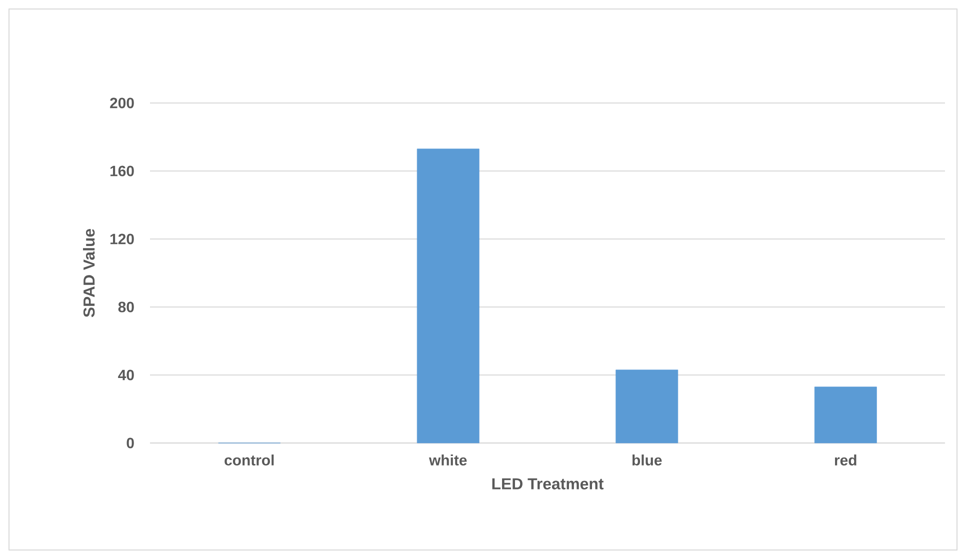  What do you see at coordinates (447, 460) in the screenshot?
I see `x-tick-label: white` at bounding box center [447, 460].